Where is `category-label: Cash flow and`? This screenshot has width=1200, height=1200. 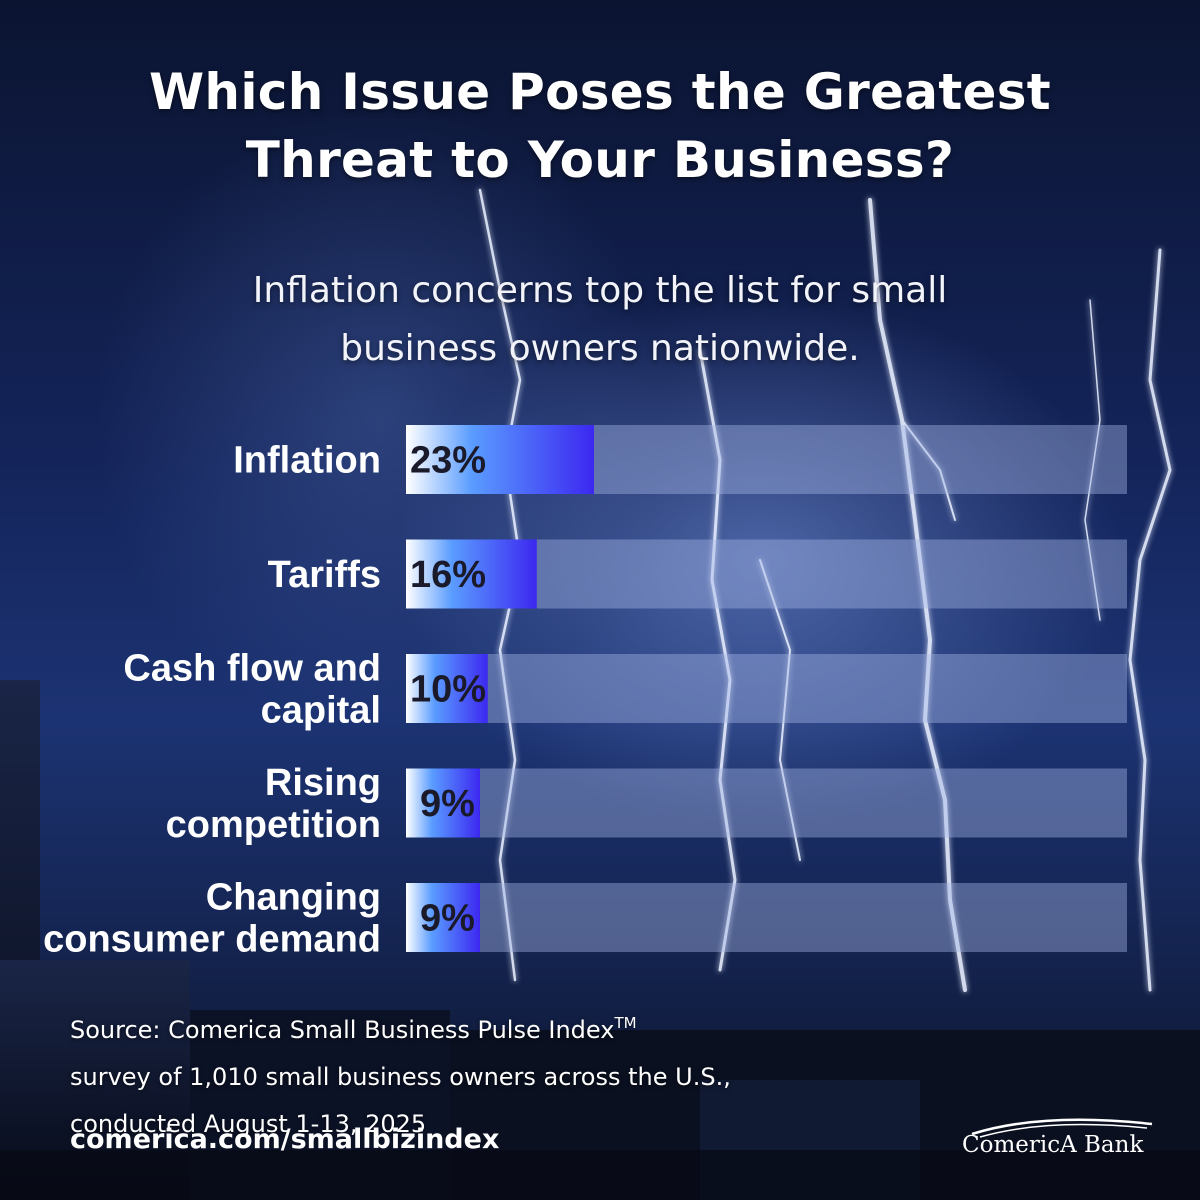 category-label: Cash flow and is located at coordinates (252, 669).